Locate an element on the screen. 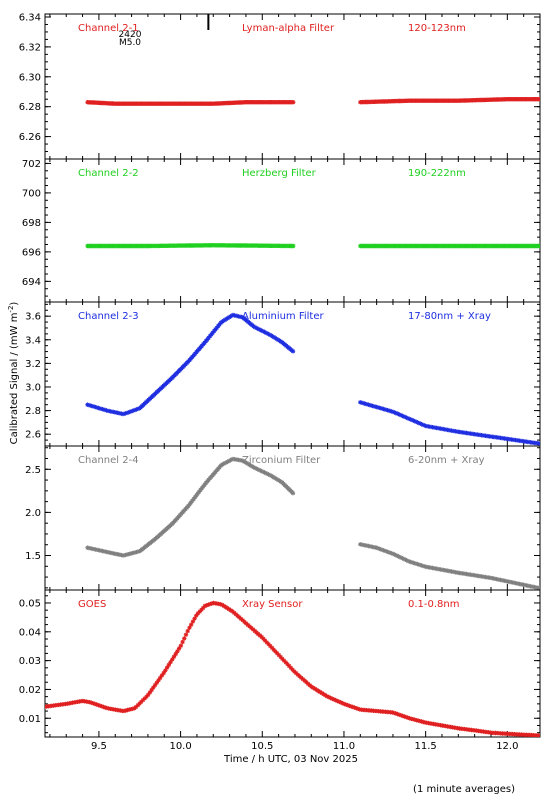 The height and width of the screenshot is (800, 550). y-tick-label: 1.5 is located at coordinates (33, 556).